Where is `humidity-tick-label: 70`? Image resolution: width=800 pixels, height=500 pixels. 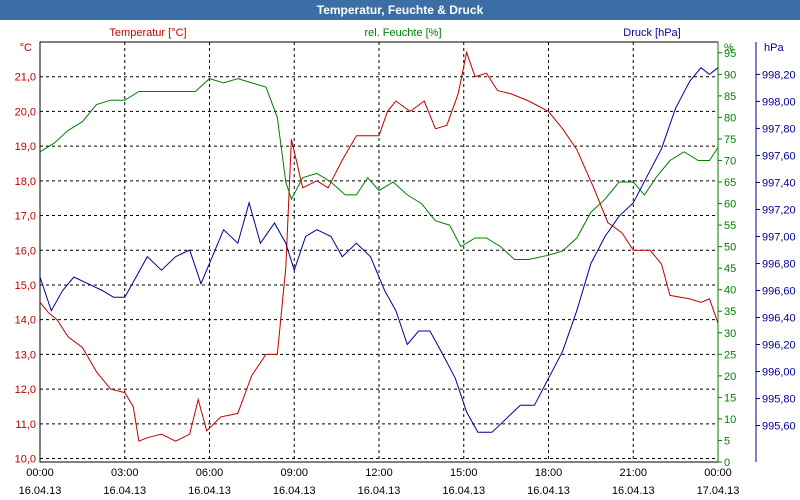 humidity-tick-label: 70 is located at coordinates (730, 161).